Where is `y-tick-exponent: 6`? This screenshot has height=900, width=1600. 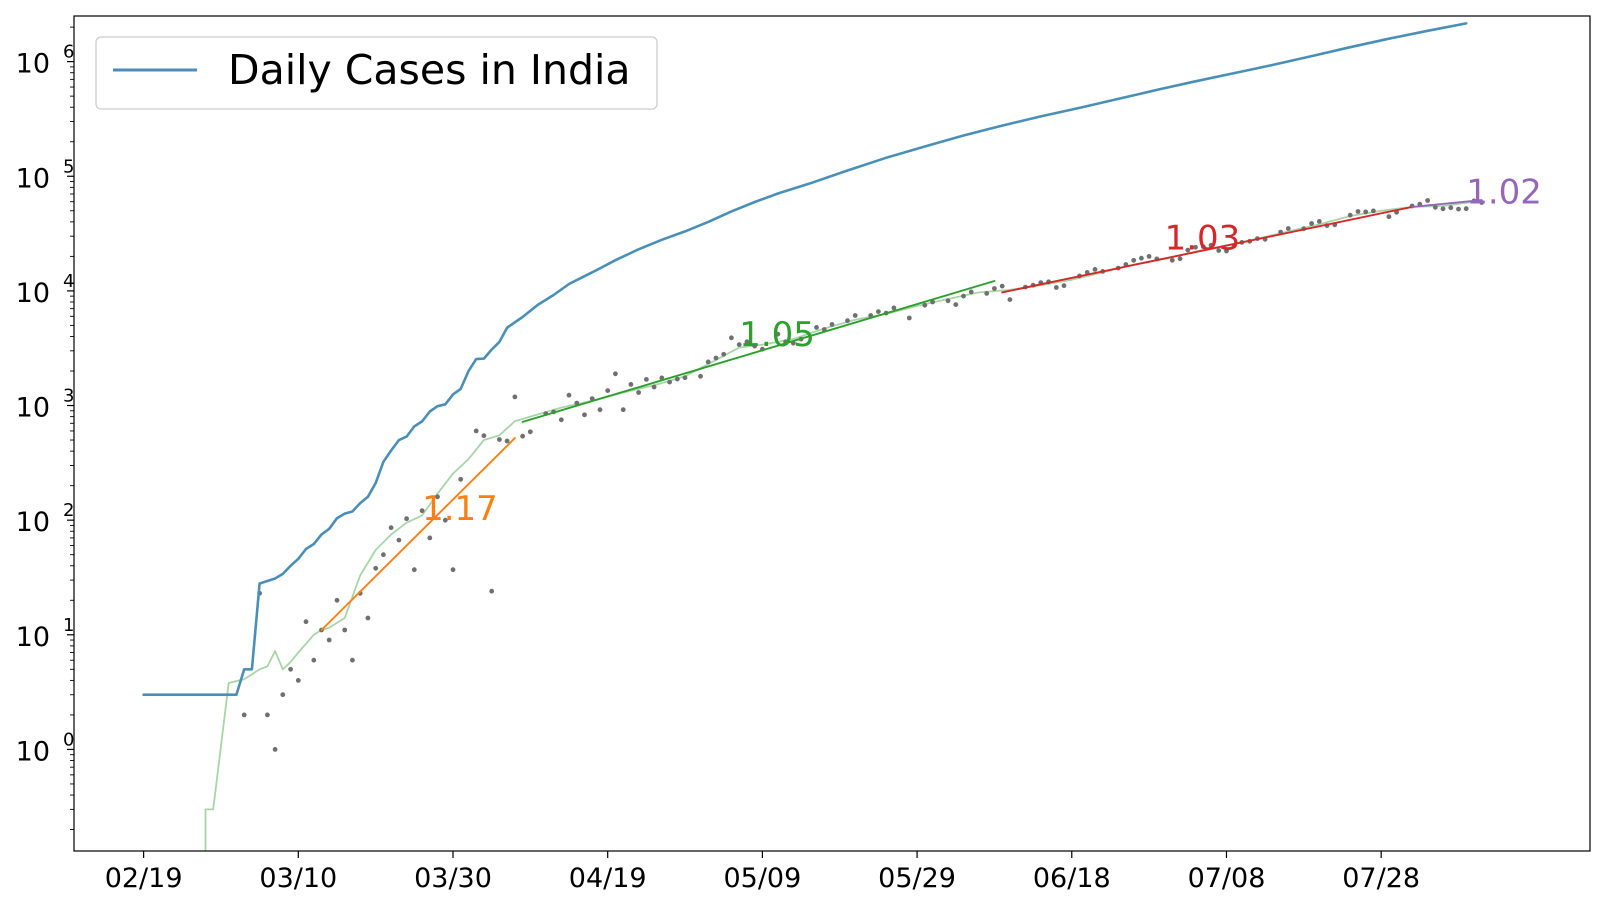
y-tick-exponent: 6 is located at coordinates (68, 52).